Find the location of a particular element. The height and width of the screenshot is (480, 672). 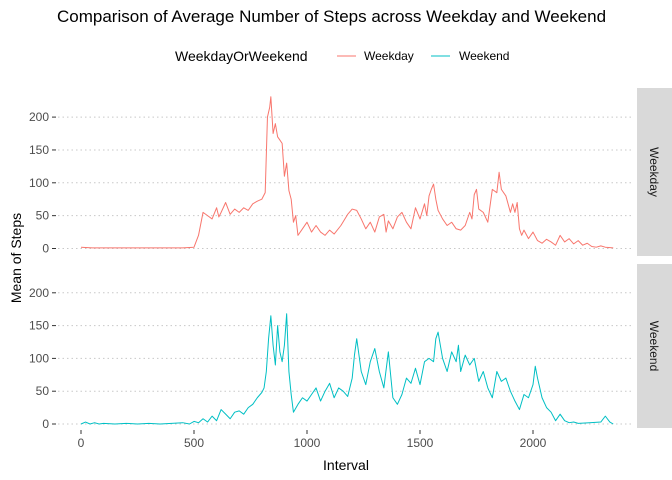

x-tick-label: 1500 is located at coordinates (420, 443).